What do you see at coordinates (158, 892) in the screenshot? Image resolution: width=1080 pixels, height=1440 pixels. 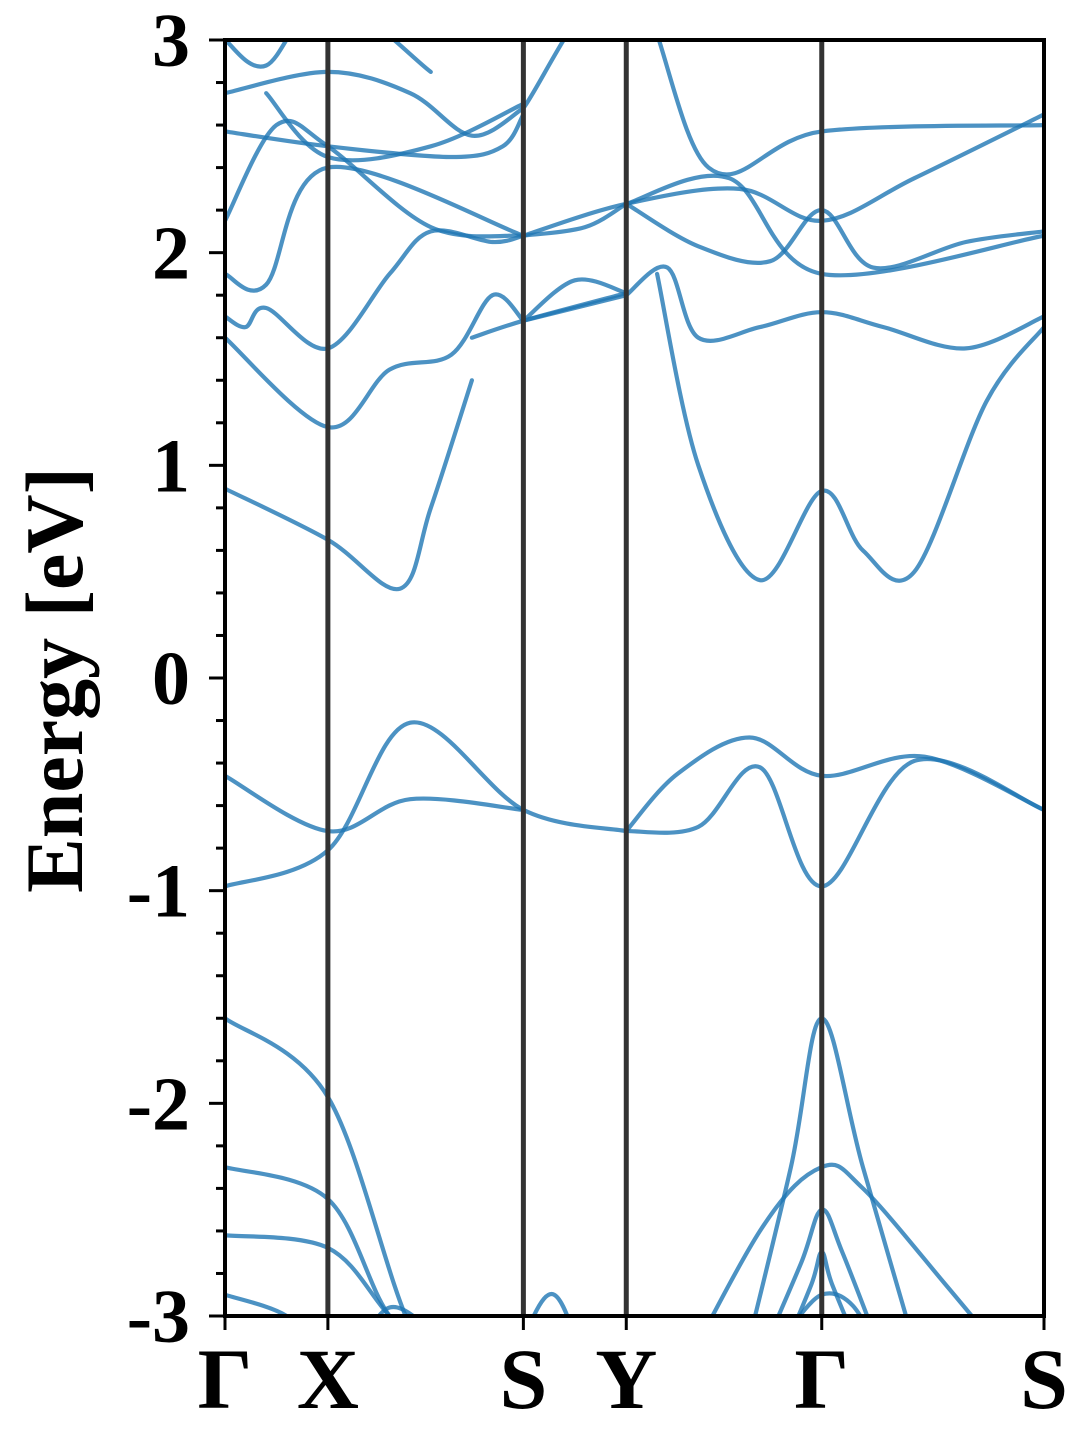 I see `y-tick-label: -1` at bounding box center [158, 892].